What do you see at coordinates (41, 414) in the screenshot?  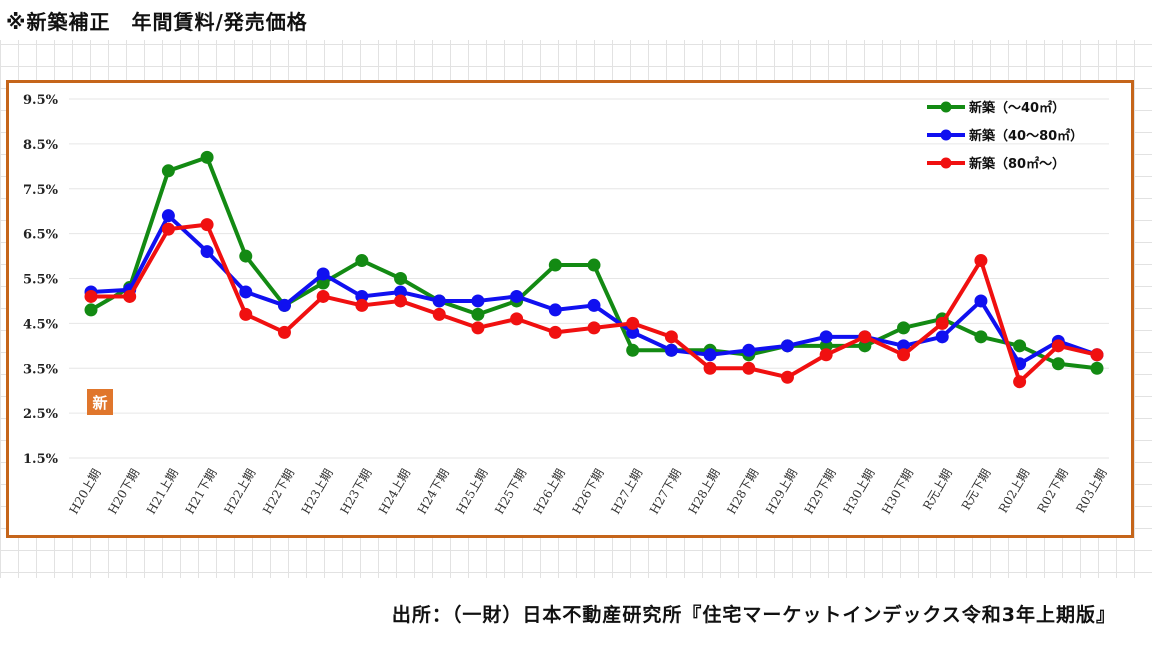 I see `y-tick-label: 2.5%` at bounding box center [41, 414].